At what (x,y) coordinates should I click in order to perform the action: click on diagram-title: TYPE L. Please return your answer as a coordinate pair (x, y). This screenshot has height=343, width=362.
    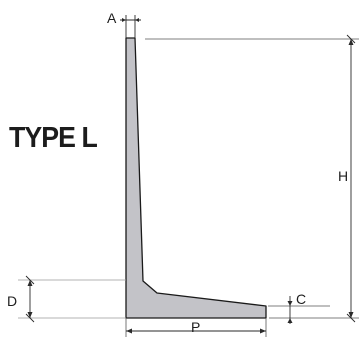
    Looking at the image, I should click on (53, 138).